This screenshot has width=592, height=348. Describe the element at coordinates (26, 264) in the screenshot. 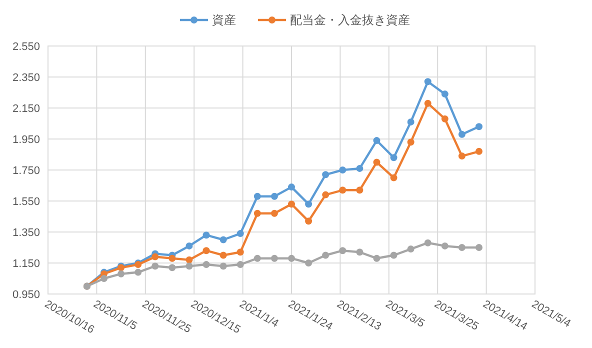

I see `y-tick-label: 1.150` at that location.